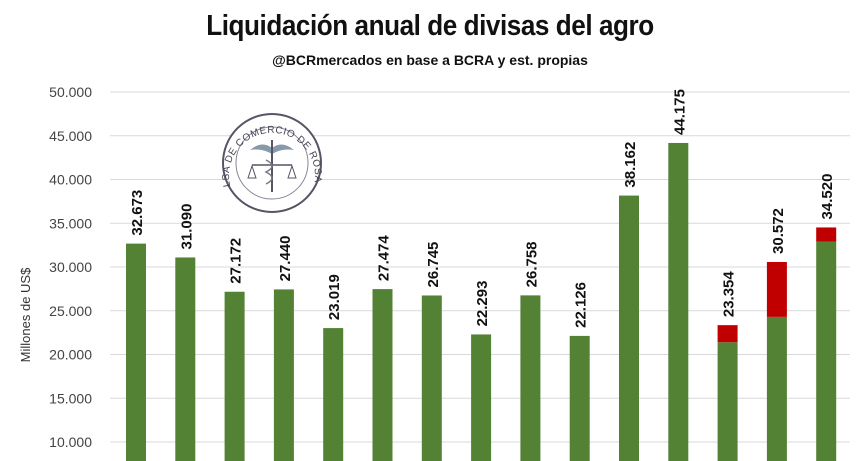  I want to click on y-tick-label: 50.000, so click(70, 92).